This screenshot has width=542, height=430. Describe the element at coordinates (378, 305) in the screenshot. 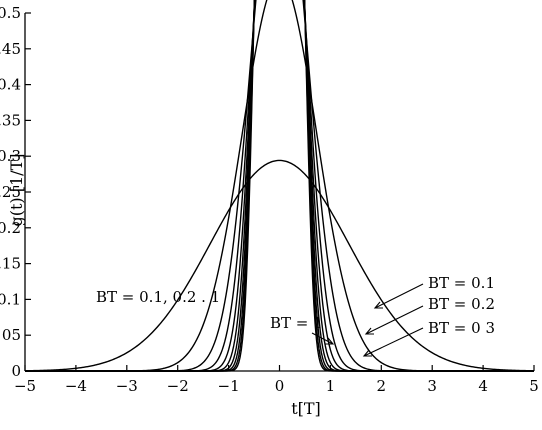

I see `arrow-bt-0-1-head` at that location.